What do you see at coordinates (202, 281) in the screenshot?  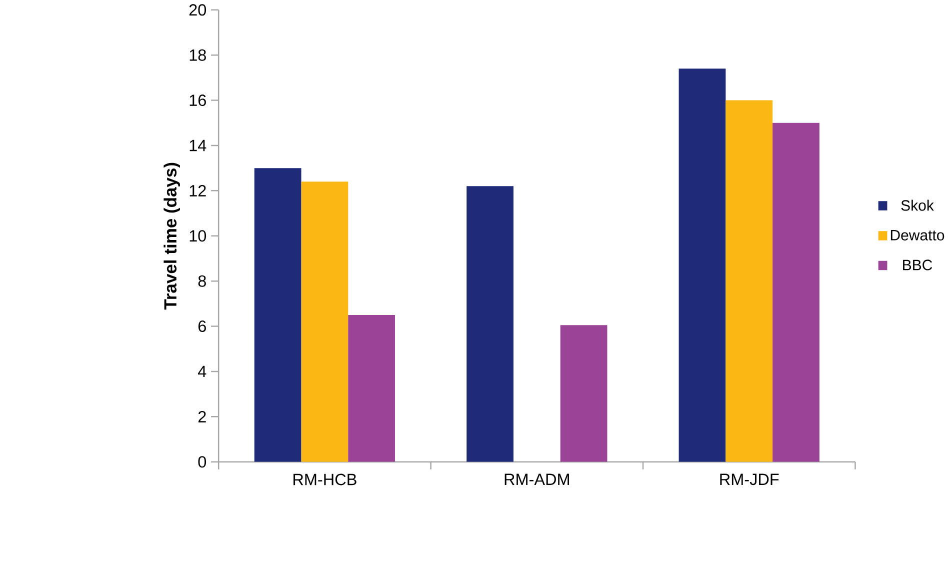 I see `y-tick-label: 8` at bounding box center [202, 281].